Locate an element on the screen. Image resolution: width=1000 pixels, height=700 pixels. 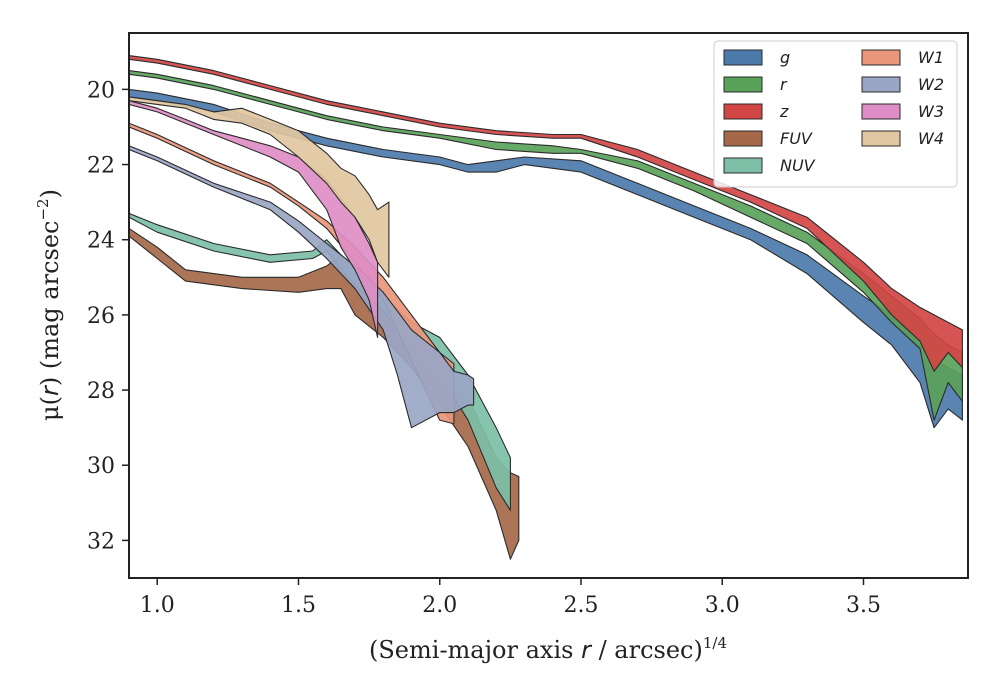
legend-label-fuv: FUV is located at coordinates (796, 138).